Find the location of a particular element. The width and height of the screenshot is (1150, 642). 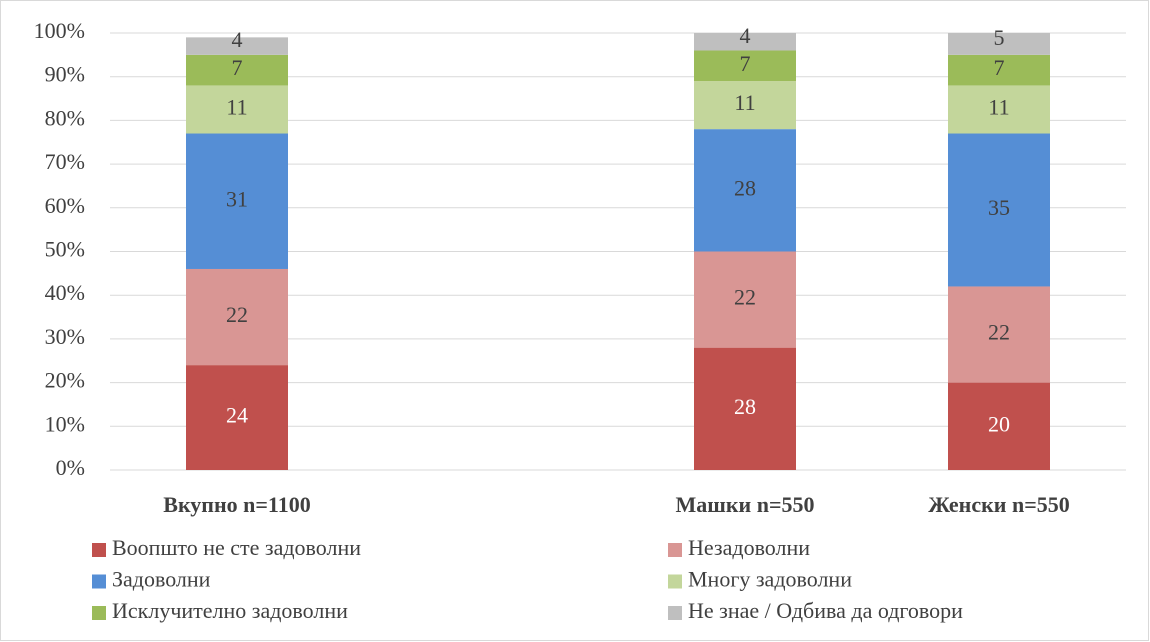

data-label: 24 is located at coordinates (237, 415).